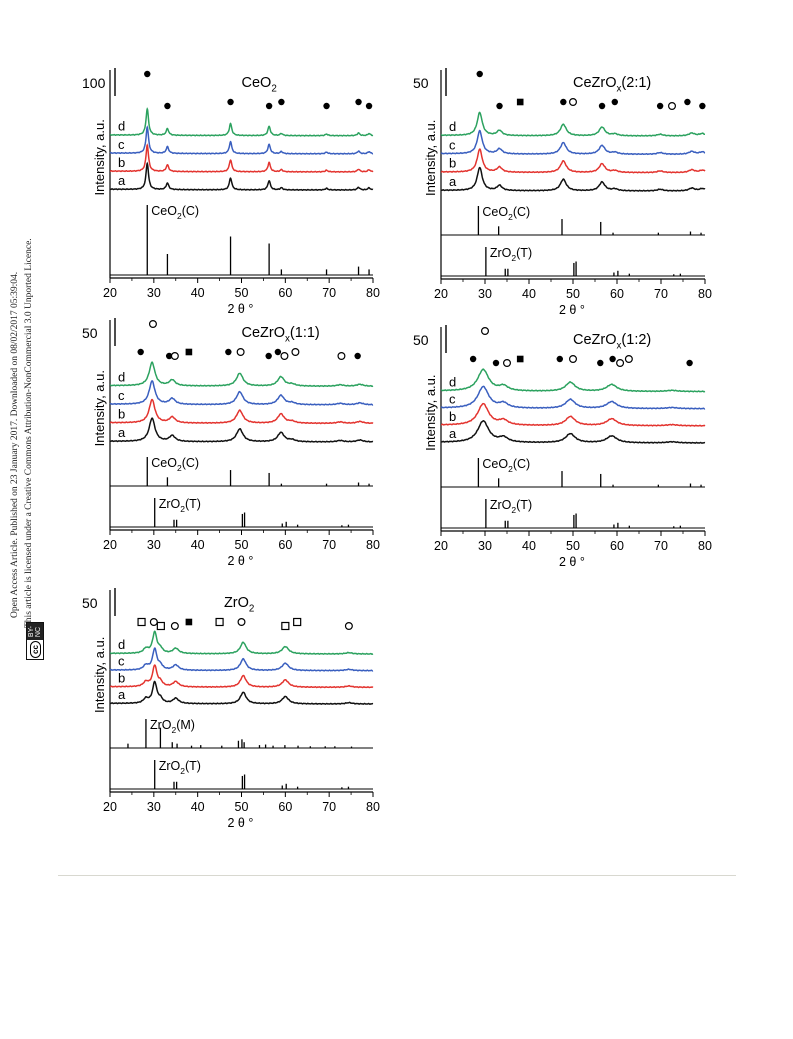 The width and height of the screenshot is (793, 1039). Describe the element at coordinates (612, 84) in the screenshot. I see `chart-title: CeZrOx(2:1)` at that location.